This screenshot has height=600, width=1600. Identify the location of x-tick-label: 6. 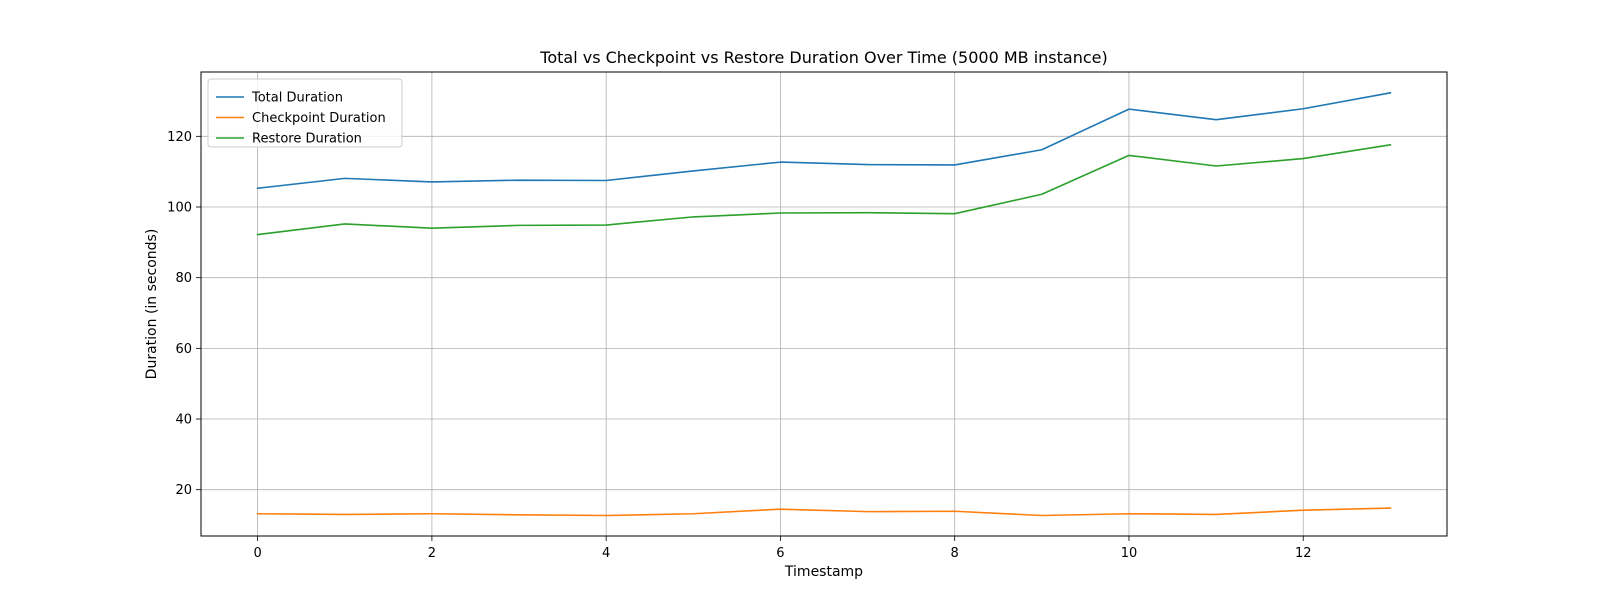
(780, 553).